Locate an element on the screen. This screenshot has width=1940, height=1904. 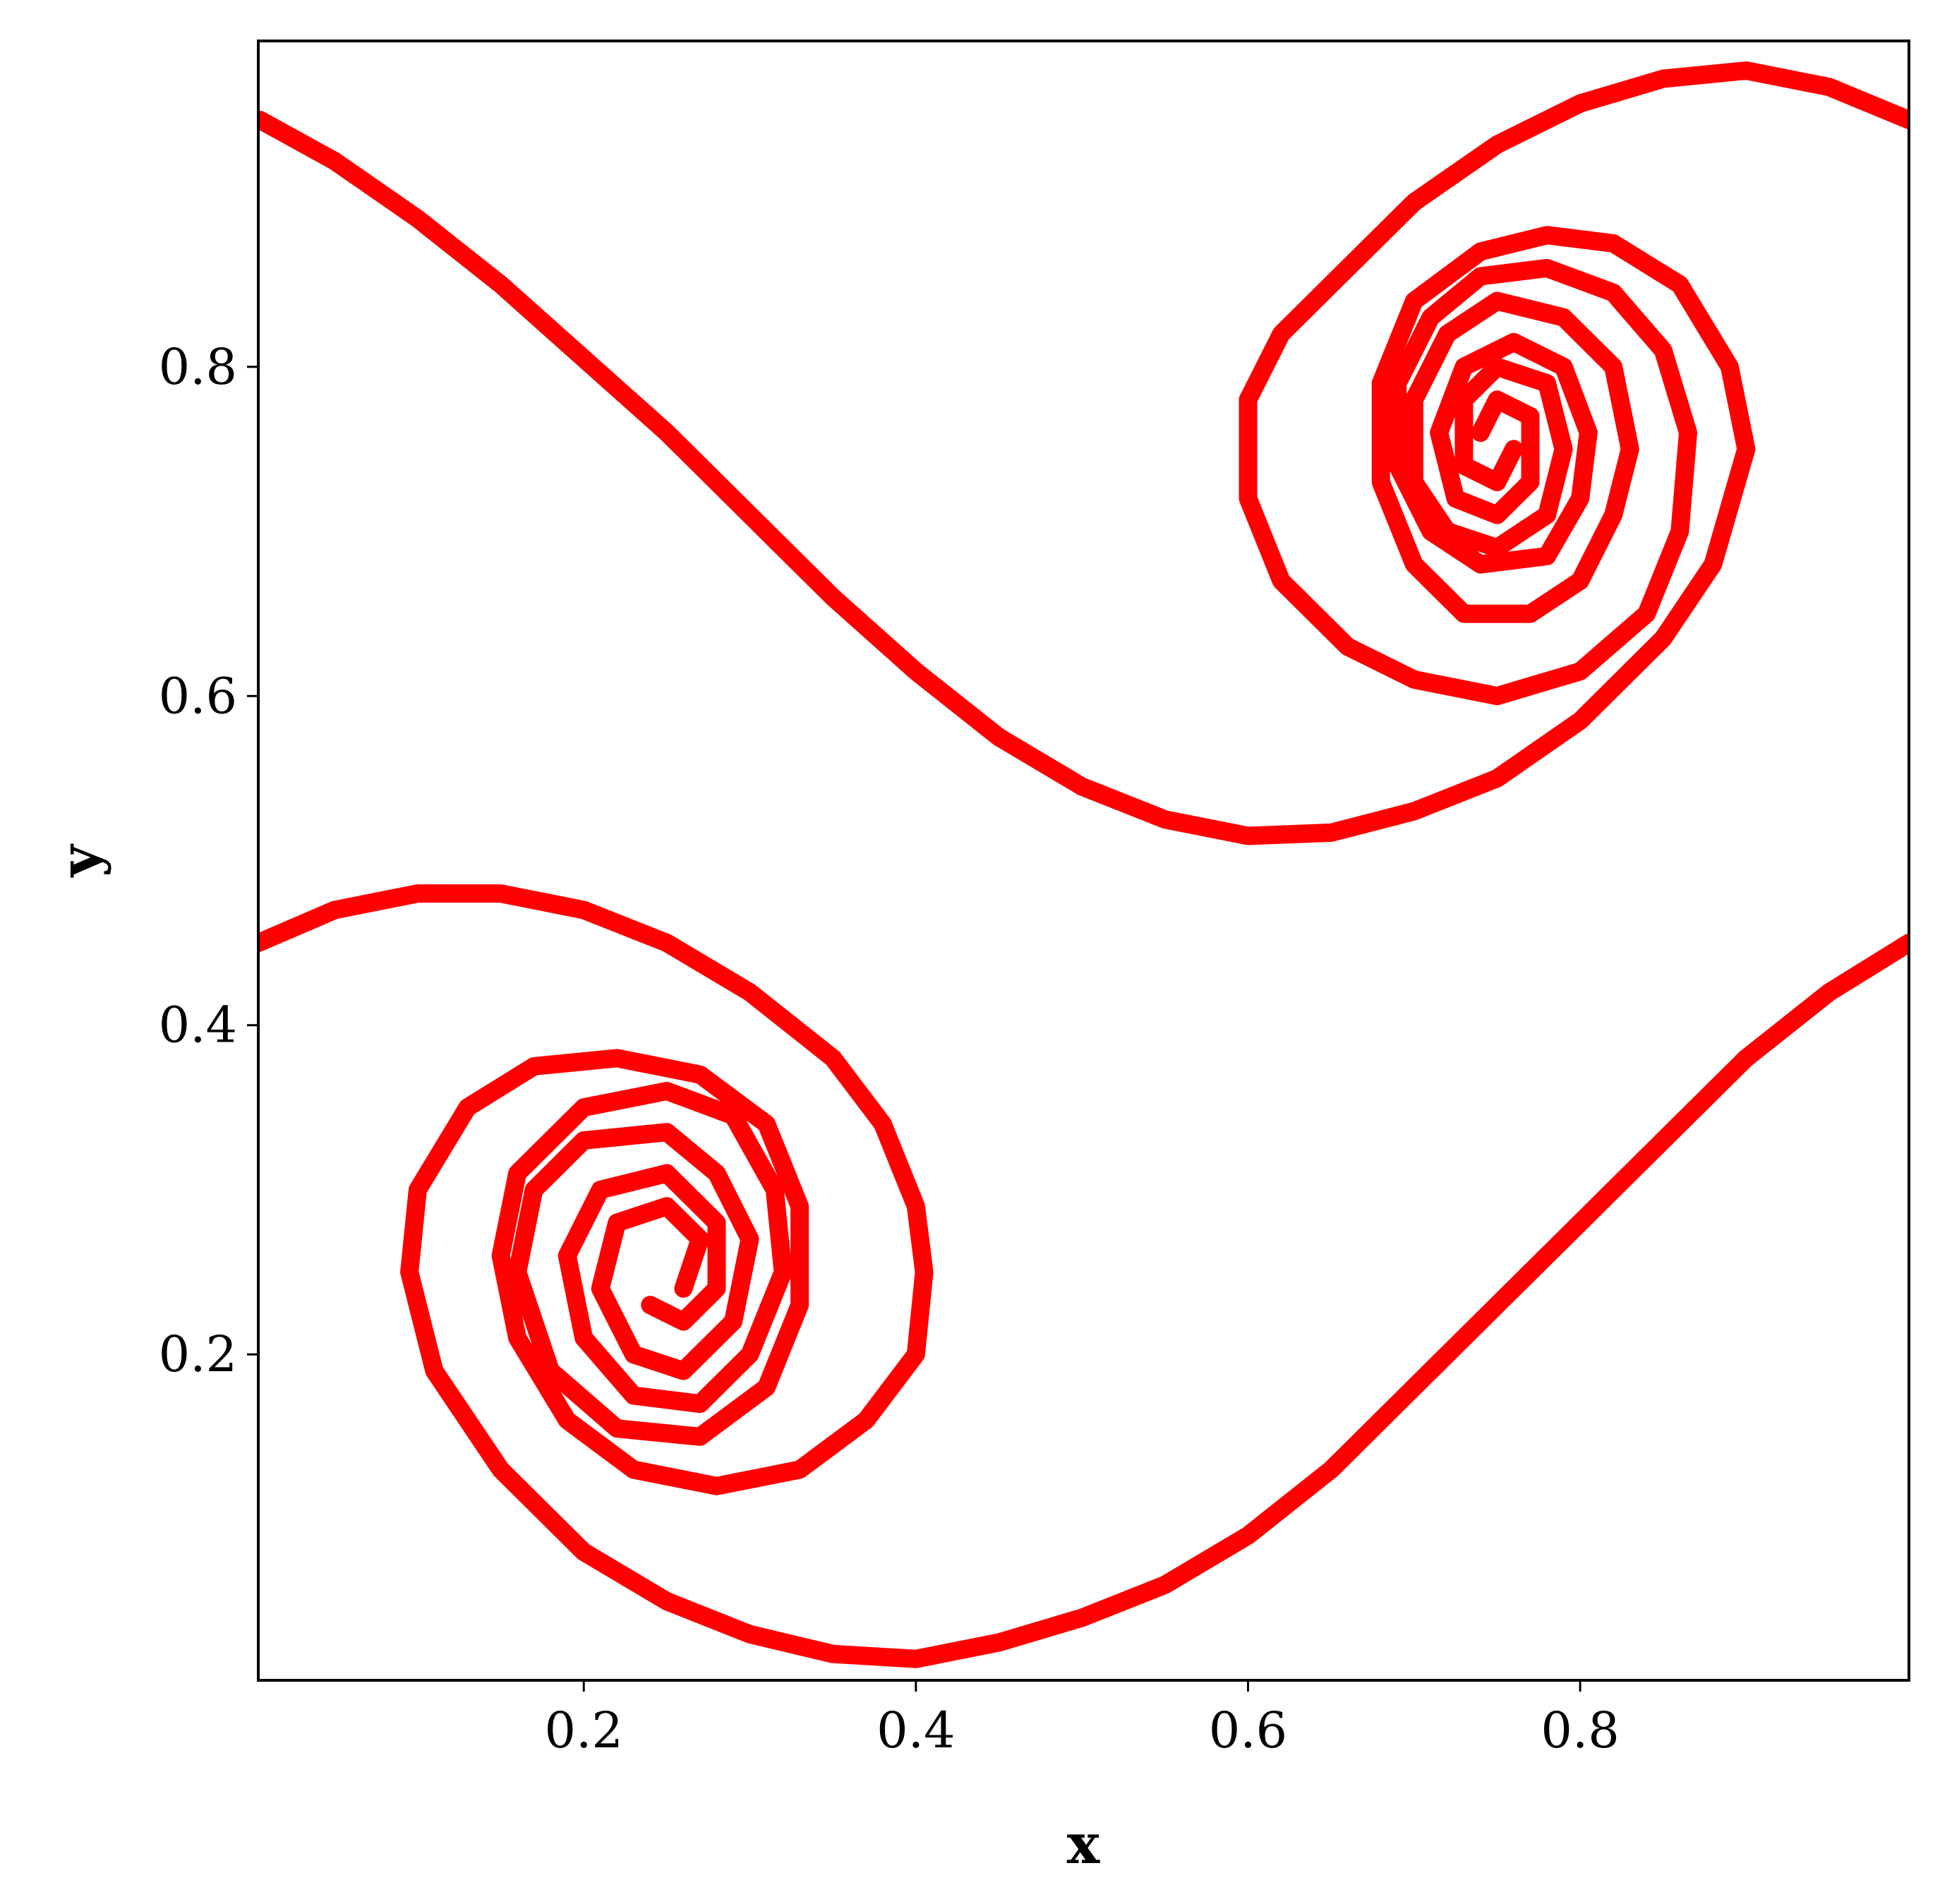
x-tick-label: 0.8 is located at coordinates (1580, 1730).